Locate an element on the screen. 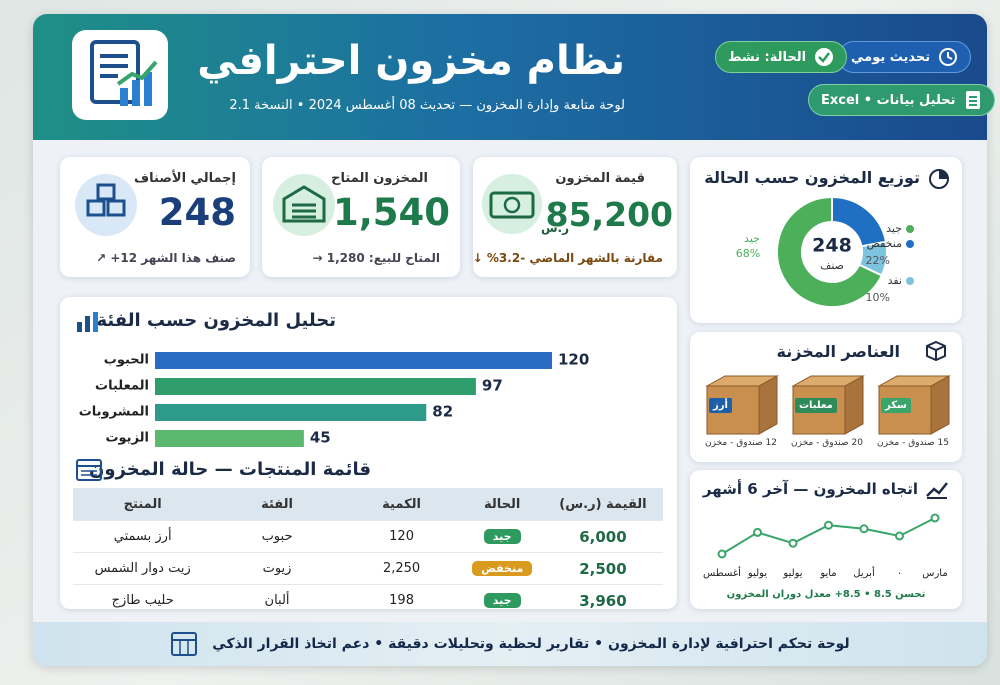 The width and height of the screenshot is (1000, 685). table-cell: 2,250 is located at coordinates (401, 568).